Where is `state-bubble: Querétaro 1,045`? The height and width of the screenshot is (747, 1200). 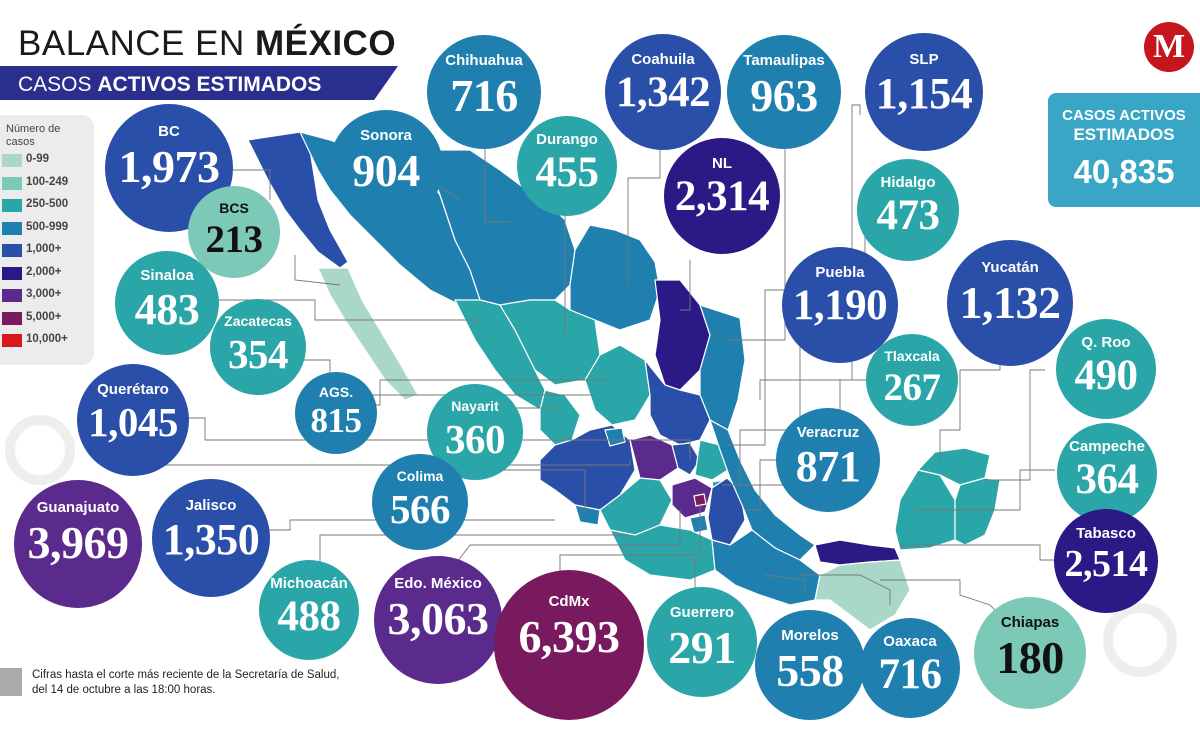
state-bubble: Querétaro 1,045 is located at coordinates (133, 420).